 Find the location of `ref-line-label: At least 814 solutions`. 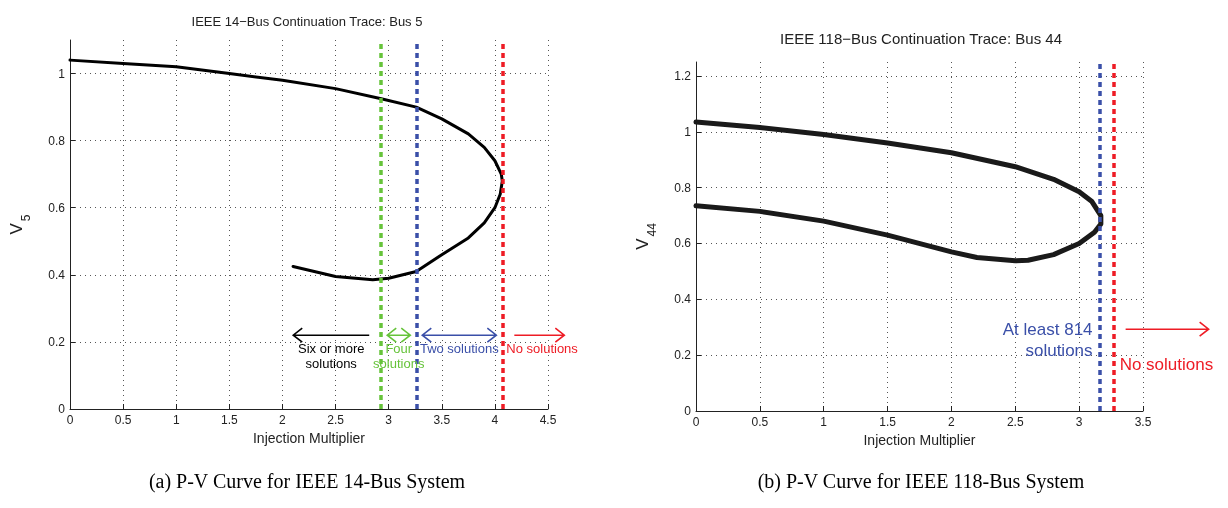

ref-line-label: At least 814 solutions is located at coordinates (1047, 340).